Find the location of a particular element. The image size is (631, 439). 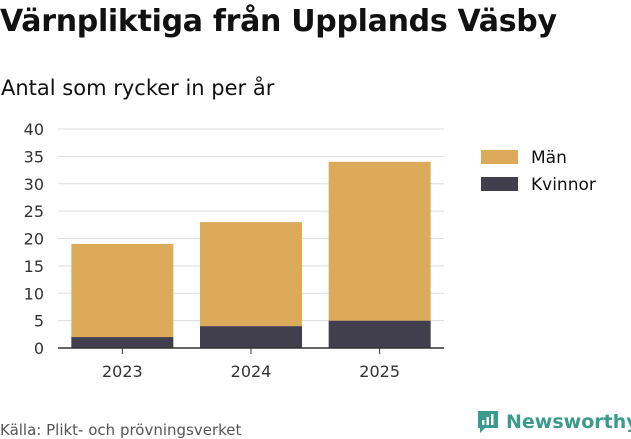

y-tick-label: 10 is located at coordinates (34, 293).